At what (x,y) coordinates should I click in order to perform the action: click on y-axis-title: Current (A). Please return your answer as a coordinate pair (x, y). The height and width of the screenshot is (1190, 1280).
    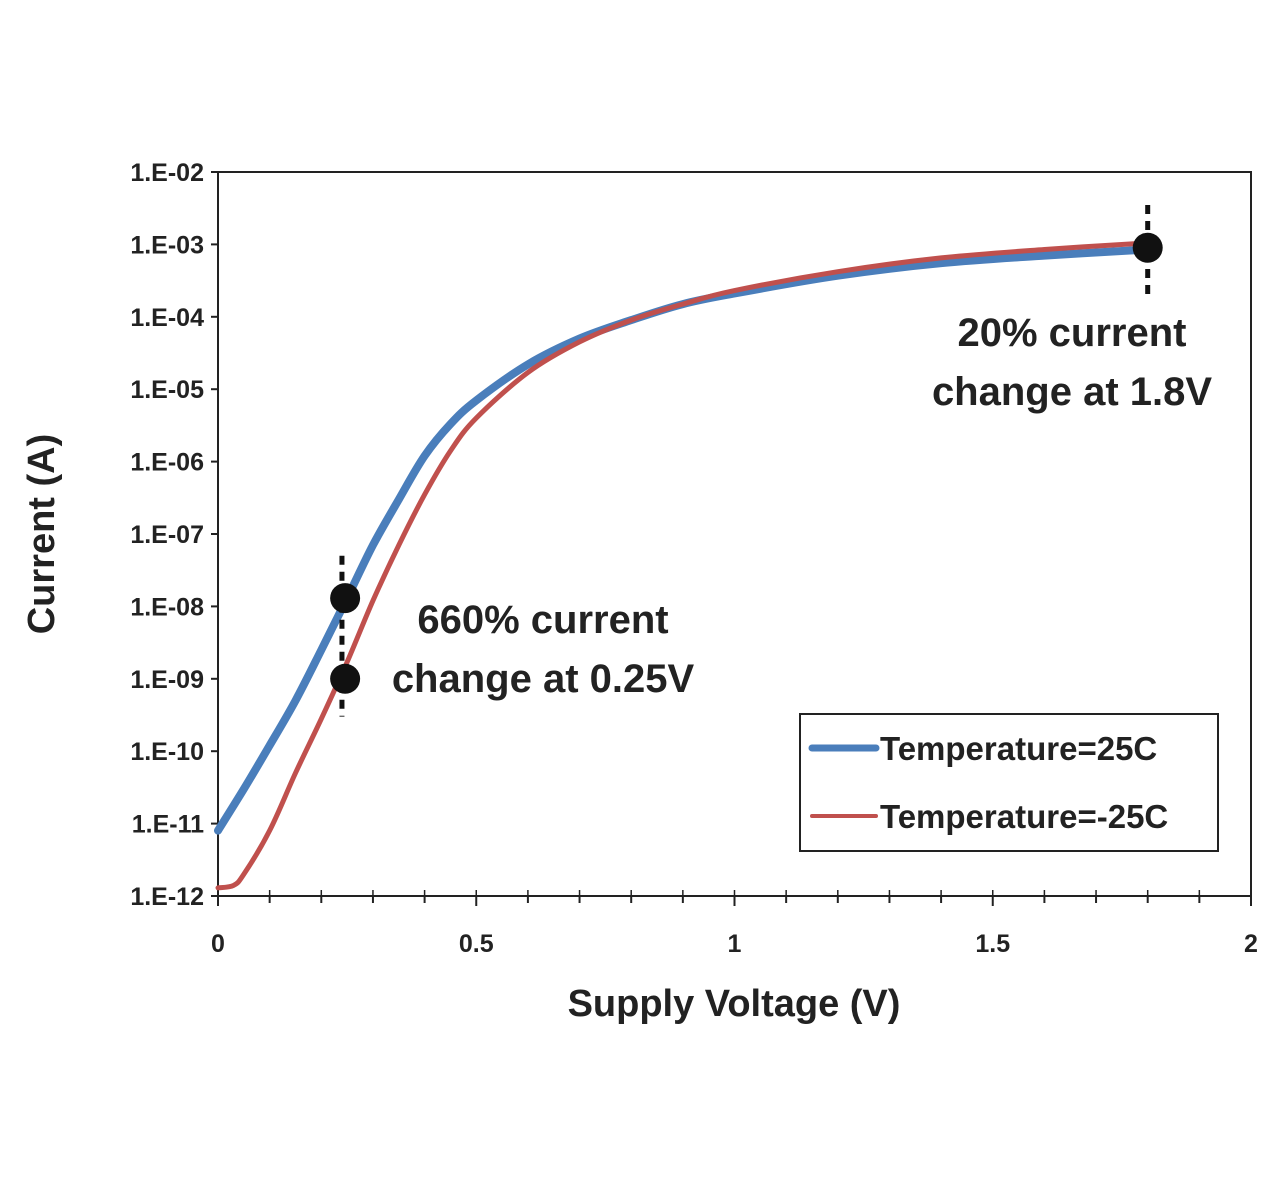
    Looking at the image, I should click on (42, 534).